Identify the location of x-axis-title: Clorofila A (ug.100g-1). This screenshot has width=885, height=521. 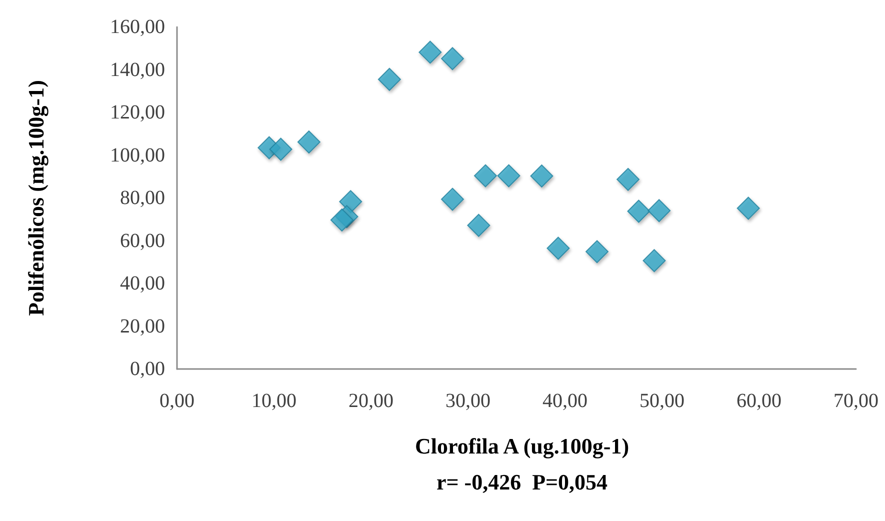
(522, 446).